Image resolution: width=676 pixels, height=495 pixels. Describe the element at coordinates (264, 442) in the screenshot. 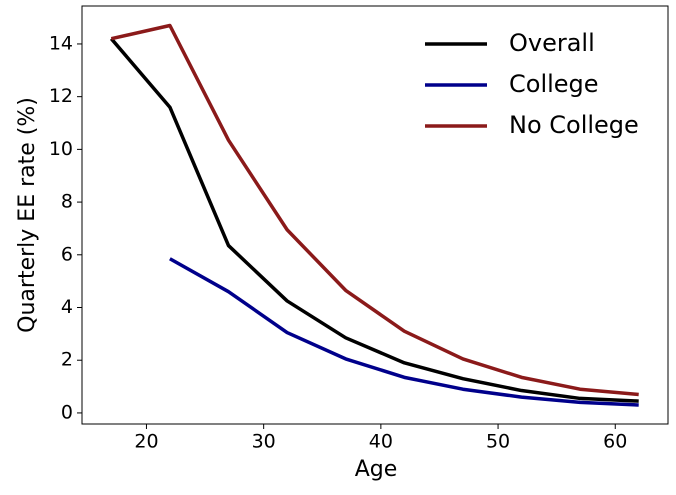

I see `x-tick-label: 30` at that location.